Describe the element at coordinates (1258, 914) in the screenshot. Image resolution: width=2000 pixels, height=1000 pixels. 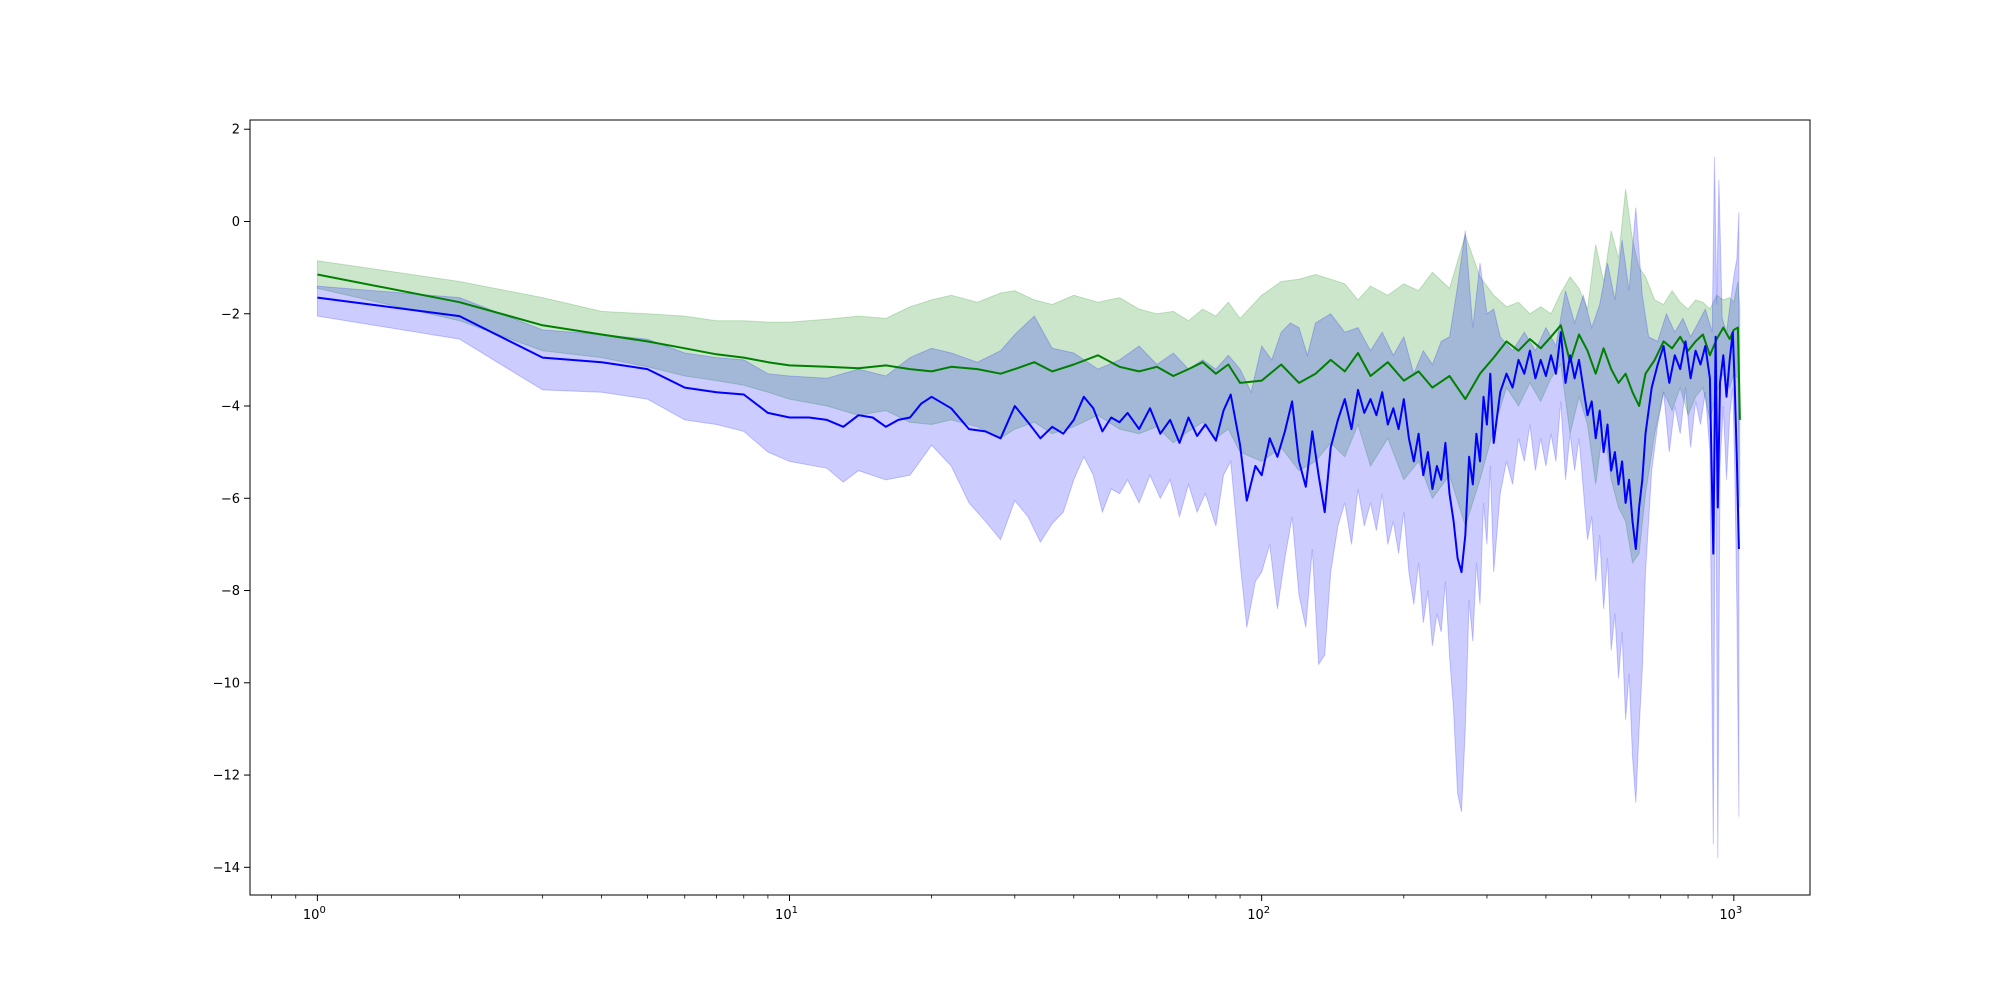
I see `x-tick-label: 10²` at that location.